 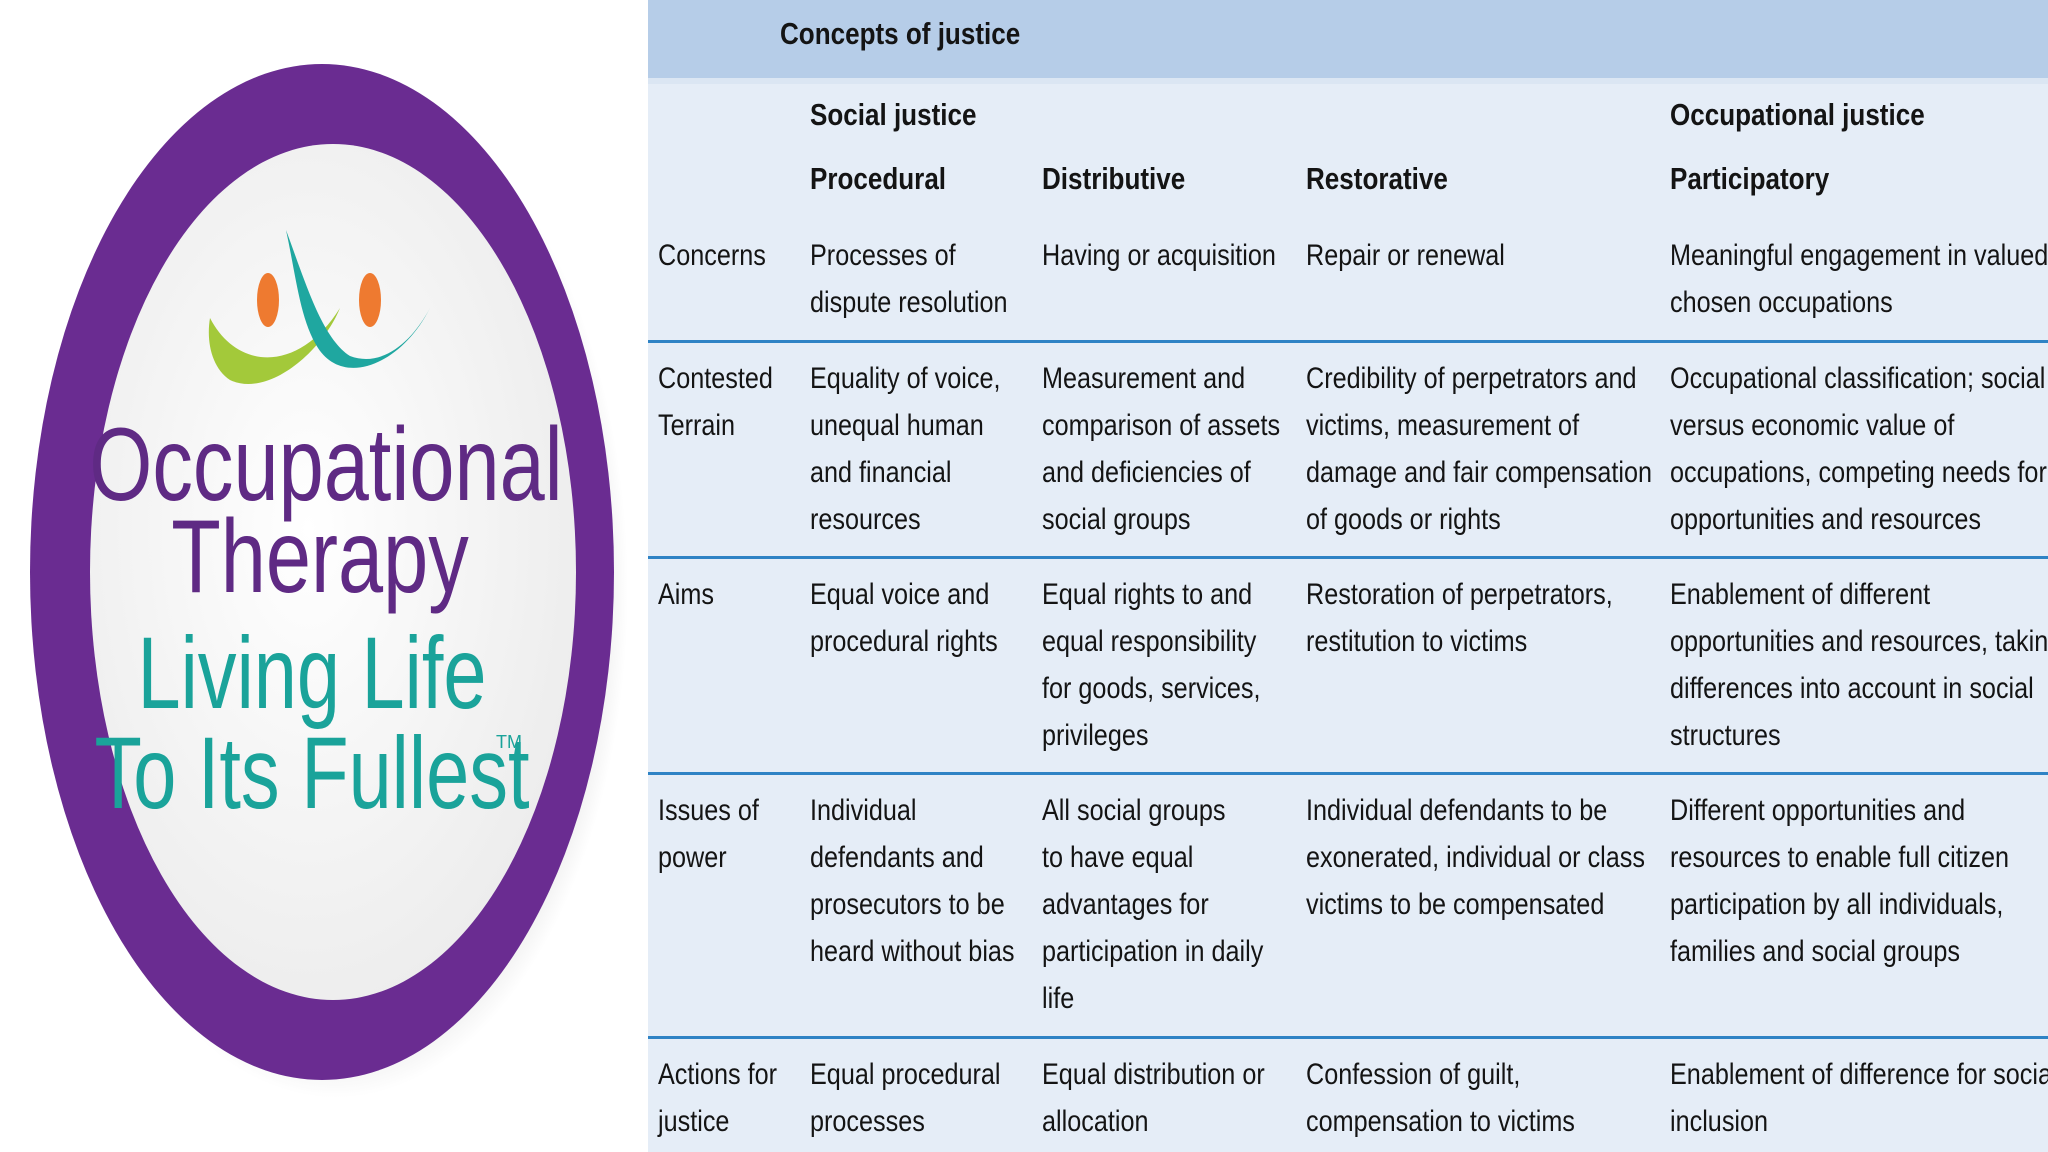 What do you see at coordinates (319, 307) in the screenshot?
I see `people-figures-icon` at bounding box center [319, 307].